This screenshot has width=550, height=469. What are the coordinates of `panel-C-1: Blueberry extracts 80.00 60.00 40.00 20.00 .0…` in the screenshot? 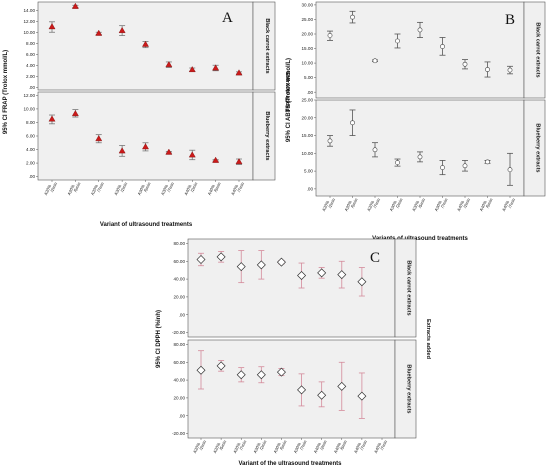 It's located at (294, 389).